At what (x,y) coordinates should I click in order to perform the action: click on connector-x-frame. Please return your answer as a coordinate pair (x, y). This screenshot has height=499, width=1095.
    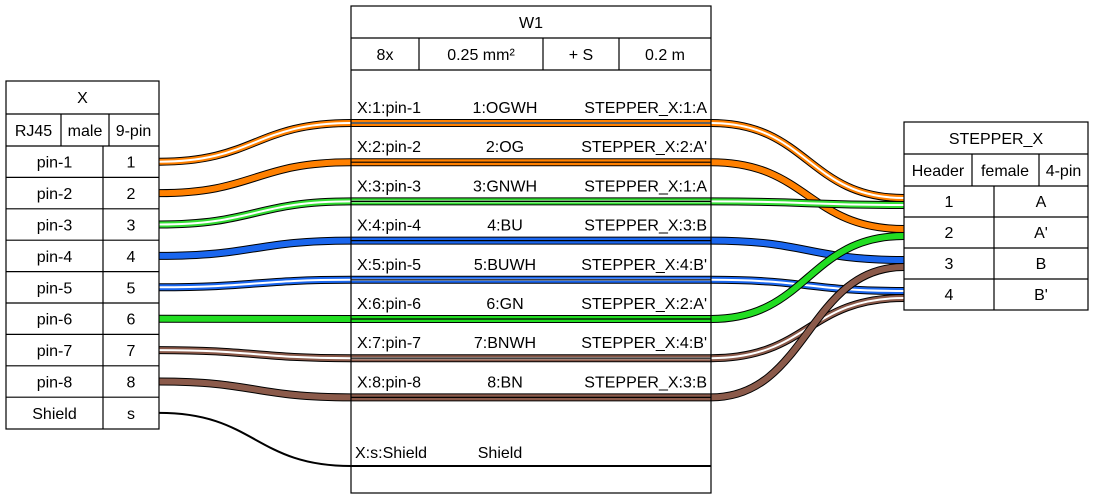
    Looking at the image, I should click on (82, 255).